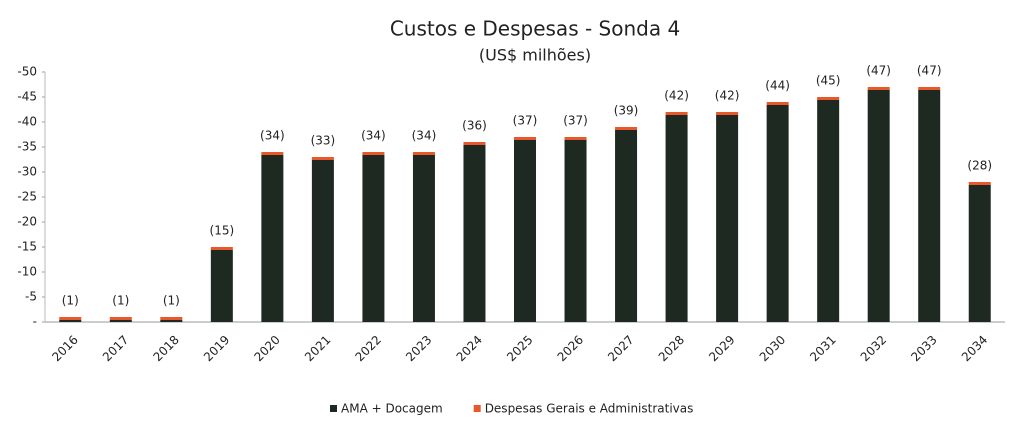 Image resolution: width=1016 pixels, height=428 pixels. What do you see at coordinates (27, 247) in the screenshot?
I see `y-tick-label: -15` at bounding box center [27, 247].